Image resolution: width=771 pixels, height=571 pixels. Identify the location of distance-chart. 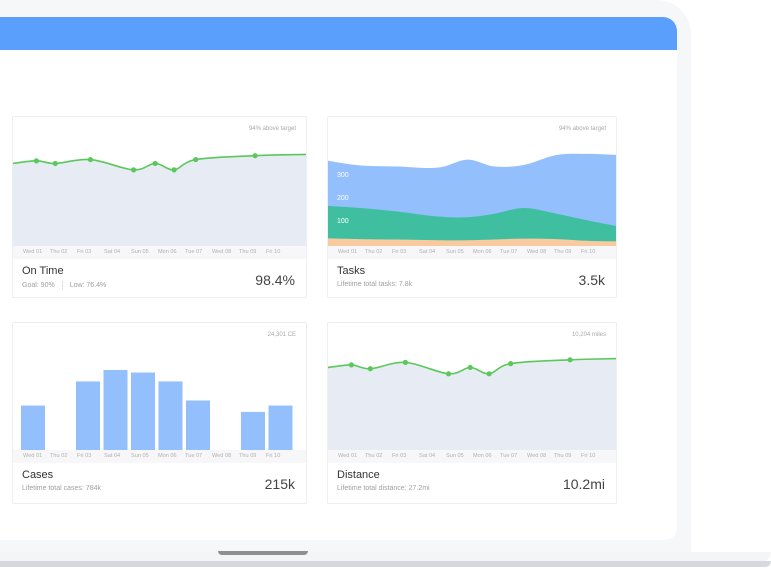
(472, 386).